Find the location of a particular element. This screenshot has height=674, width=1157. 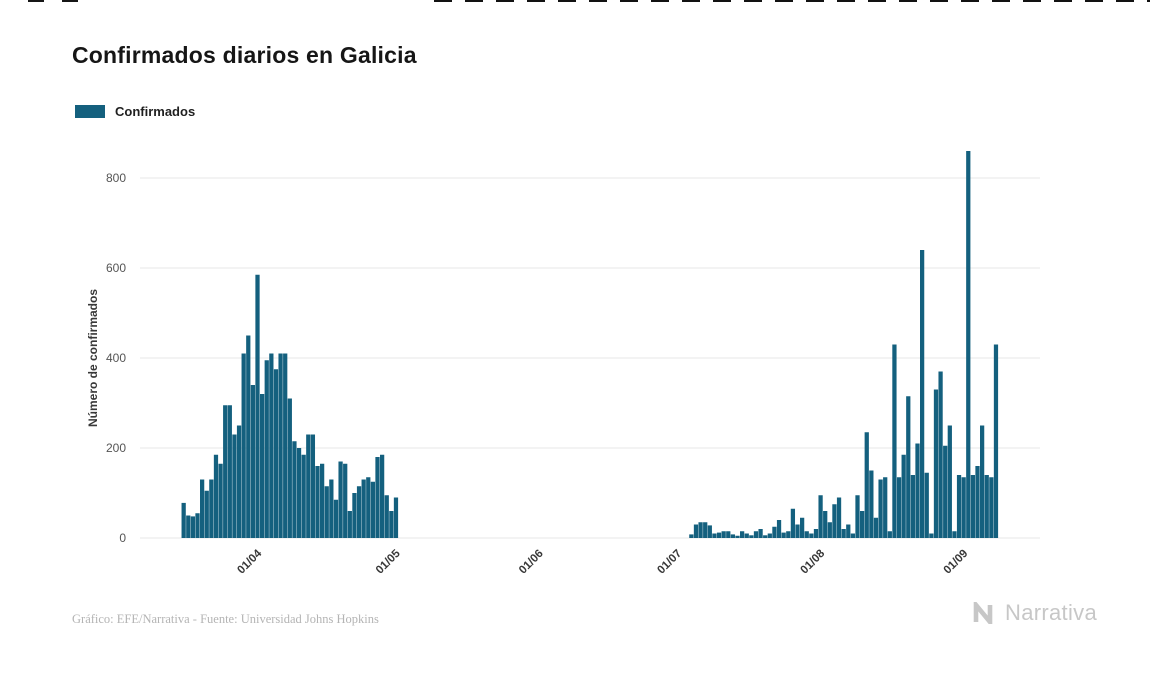

narrativa-logo-text: Narrativa is located at coordinates (1051, 612).